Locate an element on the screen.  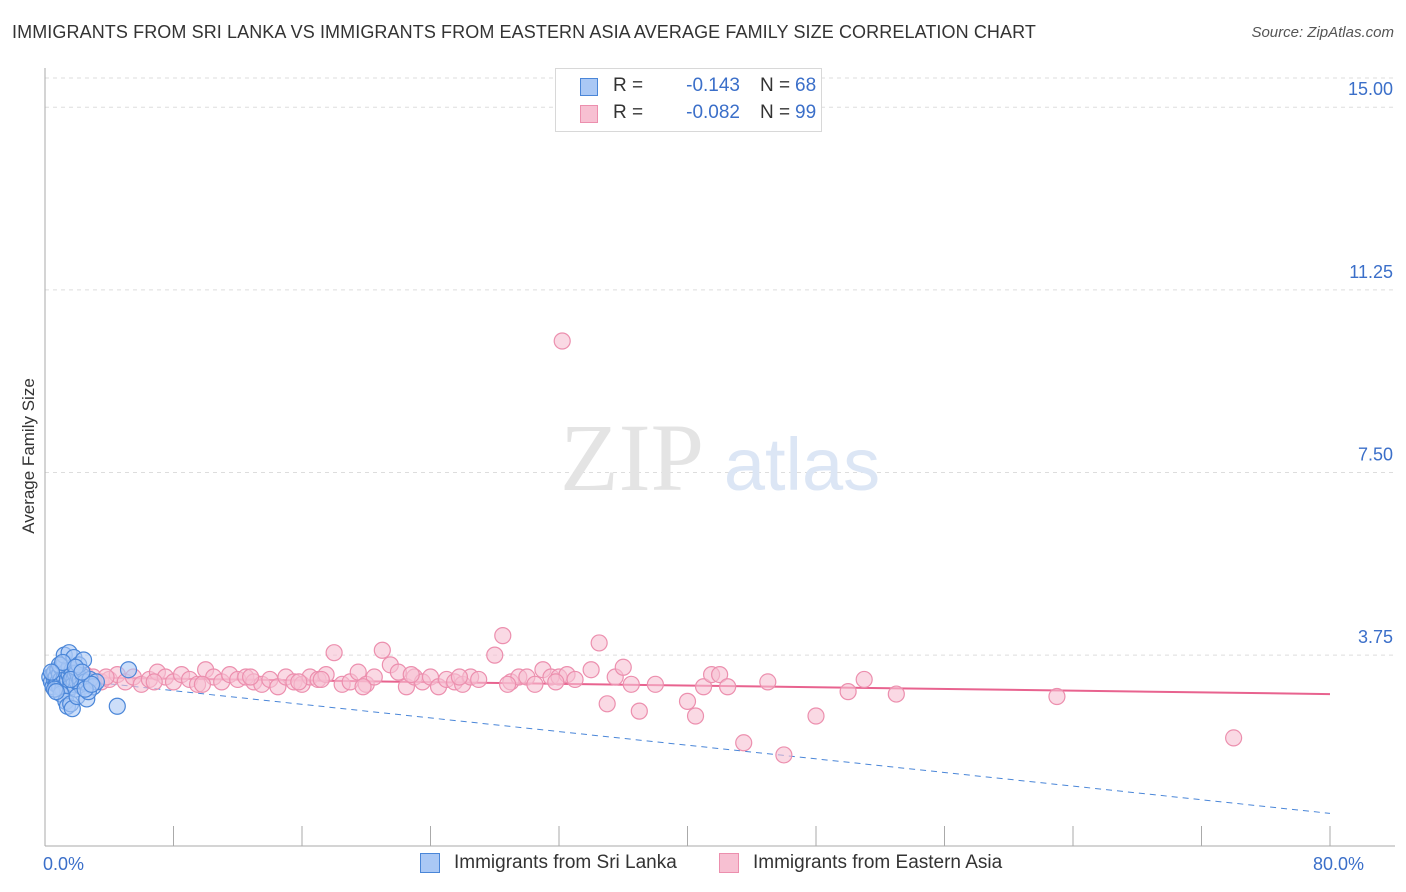
y-axis-title: Average Family Size is located at coordinates (28, 456).